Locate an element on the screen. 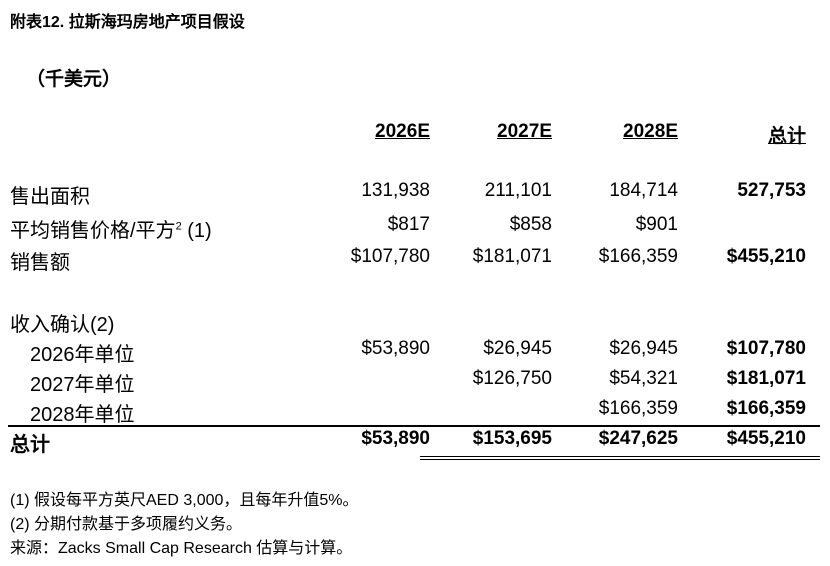 Image resolution: width=830 pixels, height=566 pixels. table-row-sales: 销售额 $107,780 $181,071 $166,359 $455,210 is located at coordinates (415, 260).